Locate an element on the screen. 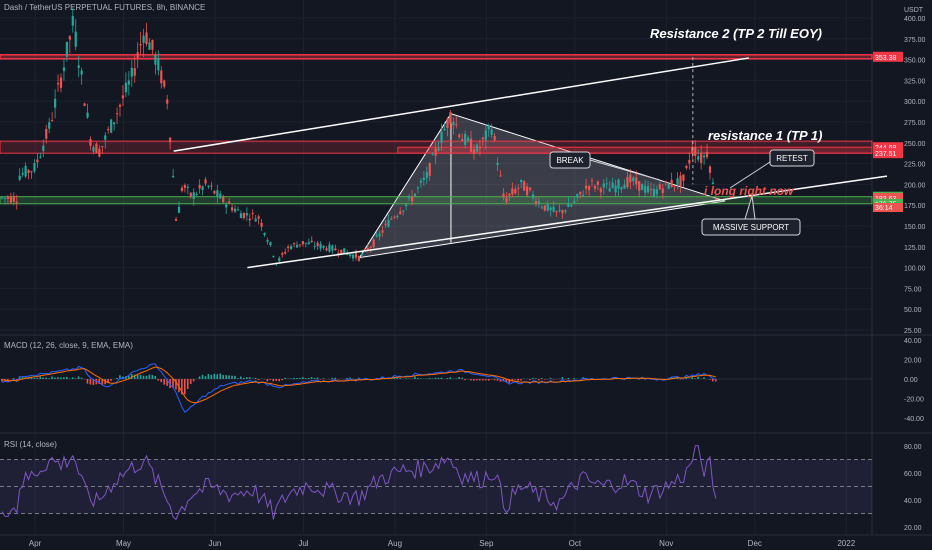 The height and width of the screenshot is (550, 932). x-tick-label: Jun is located at coordinates (214, 543).